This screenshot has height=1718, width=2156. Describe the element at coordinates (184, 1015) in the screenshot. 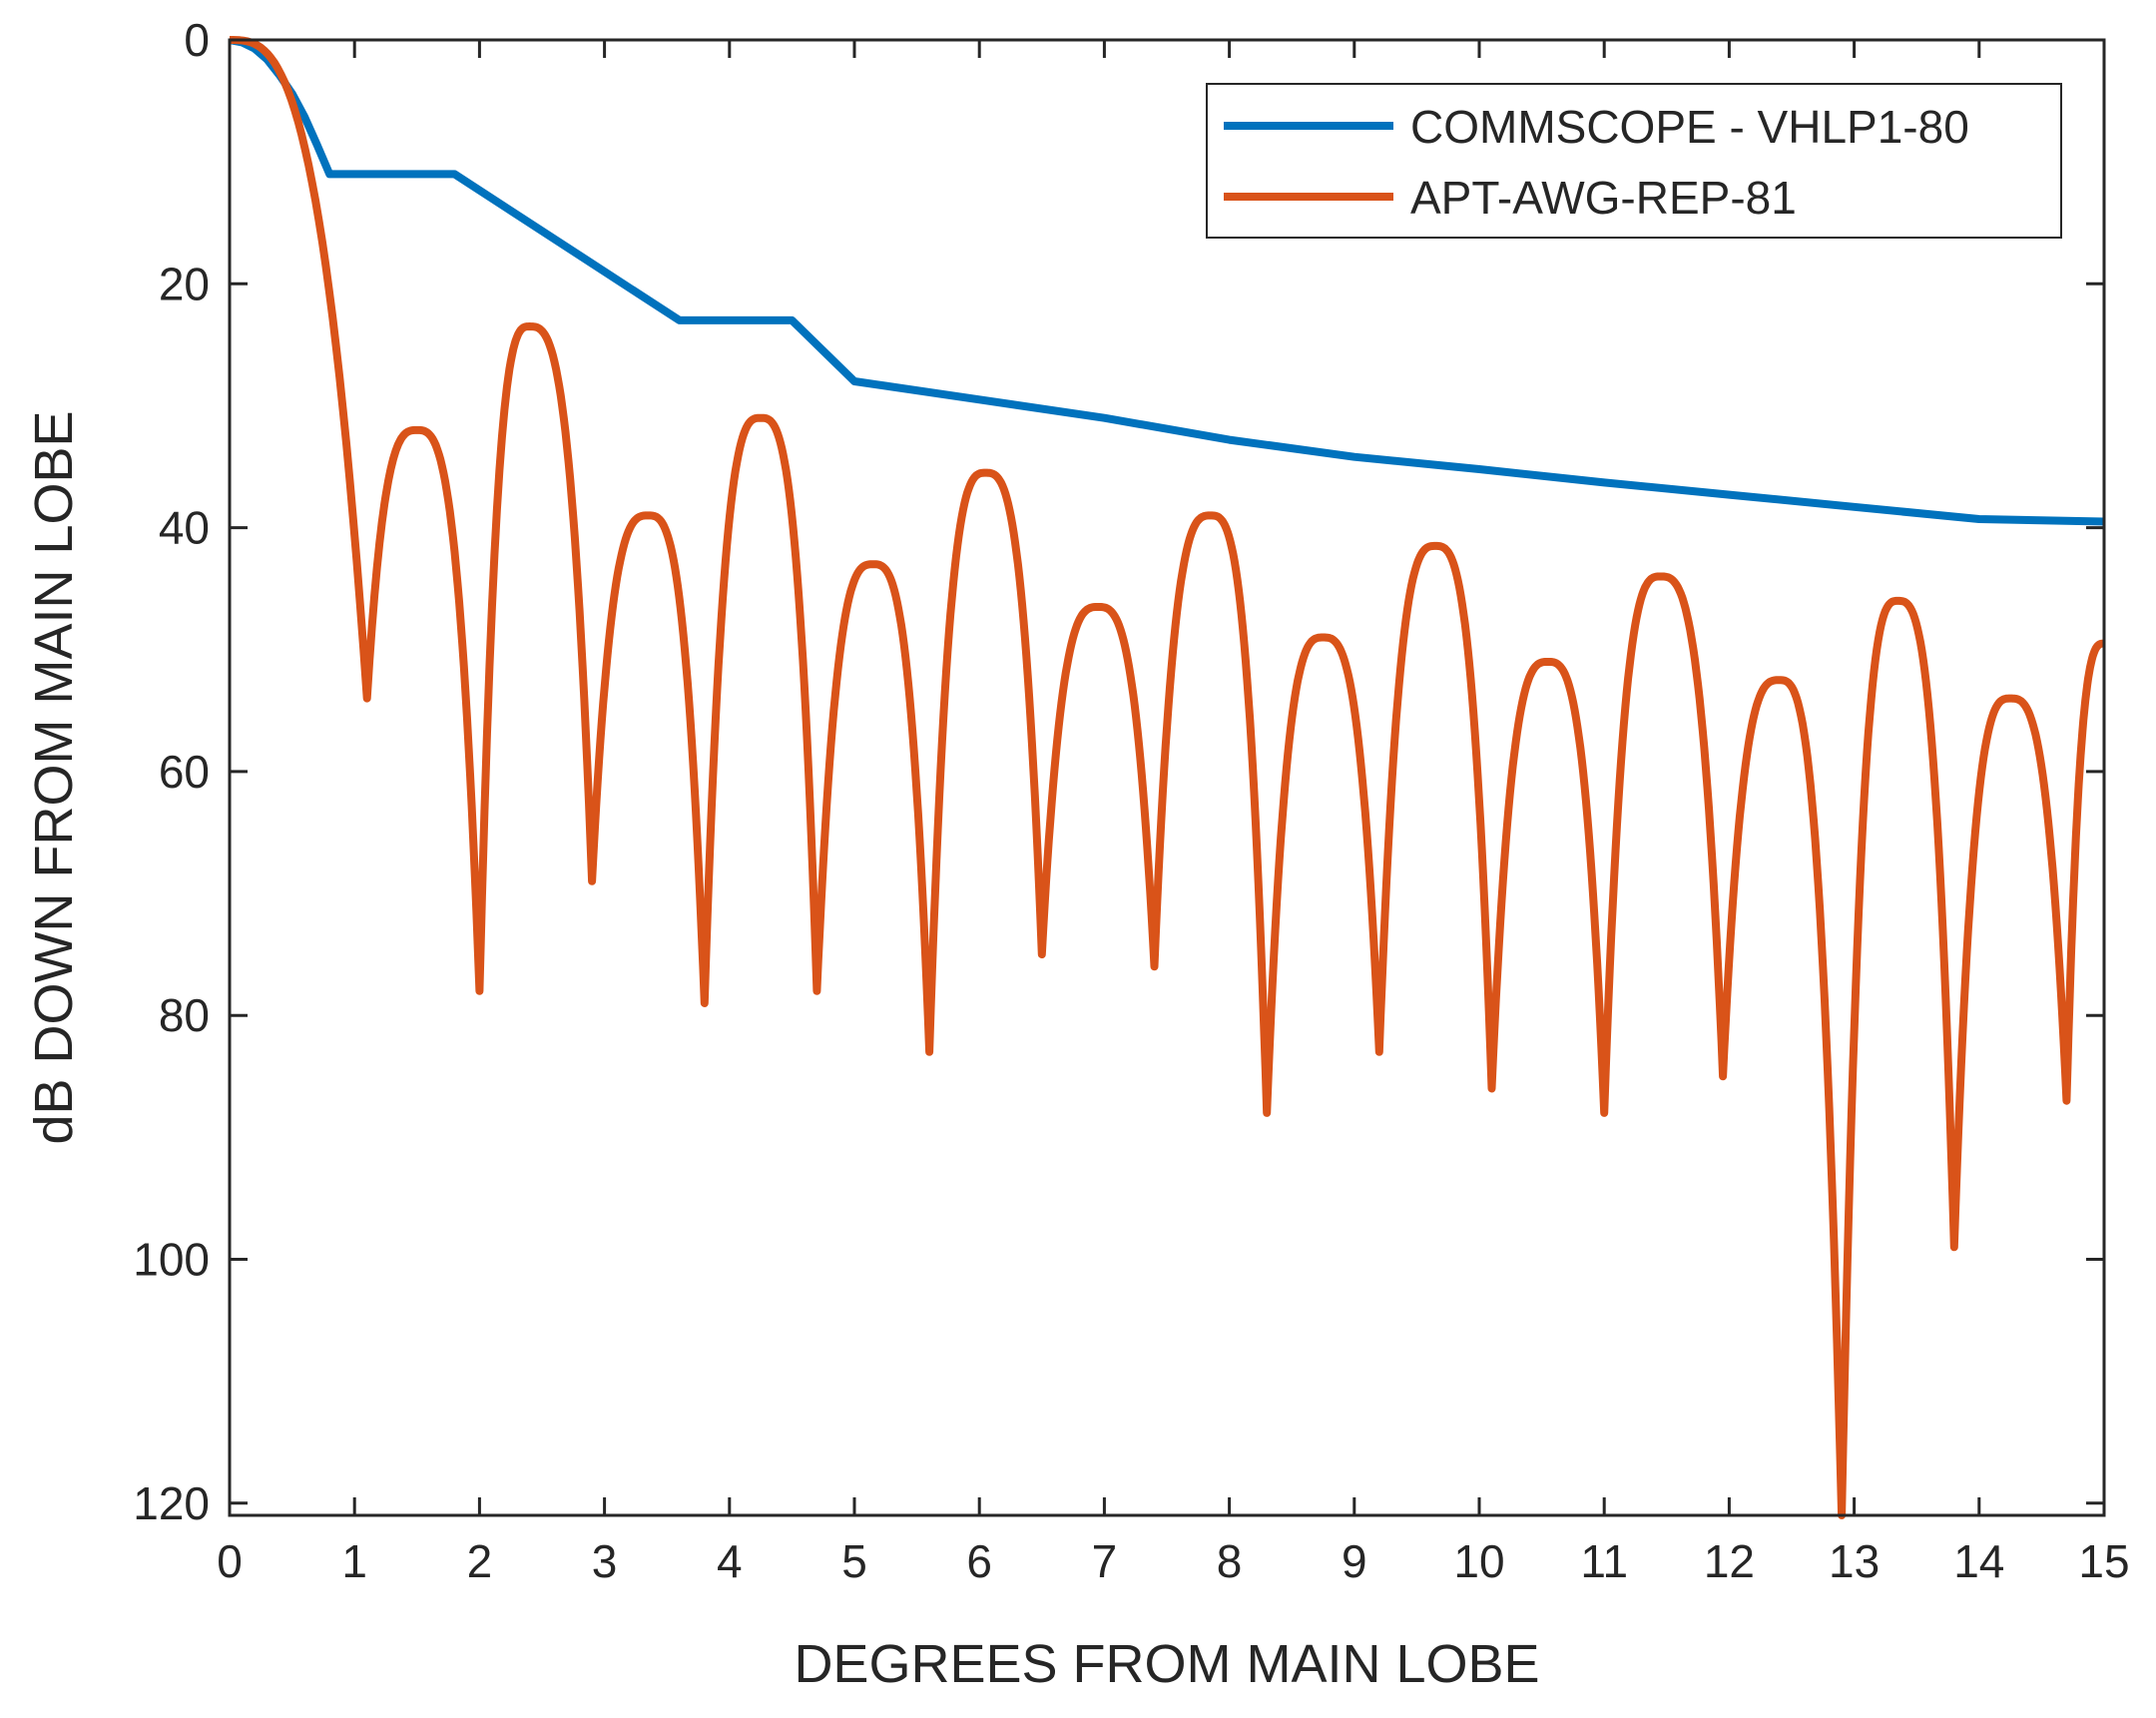

I see `y-tick-label: 80` at that location.